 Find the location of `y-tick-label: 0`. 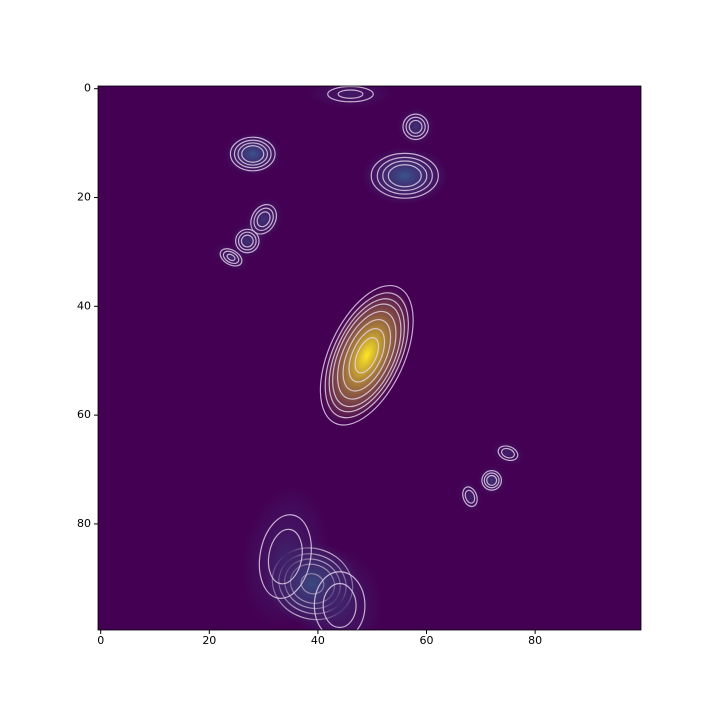

y-tick-label: 0 is located at coordinates (87, 88).